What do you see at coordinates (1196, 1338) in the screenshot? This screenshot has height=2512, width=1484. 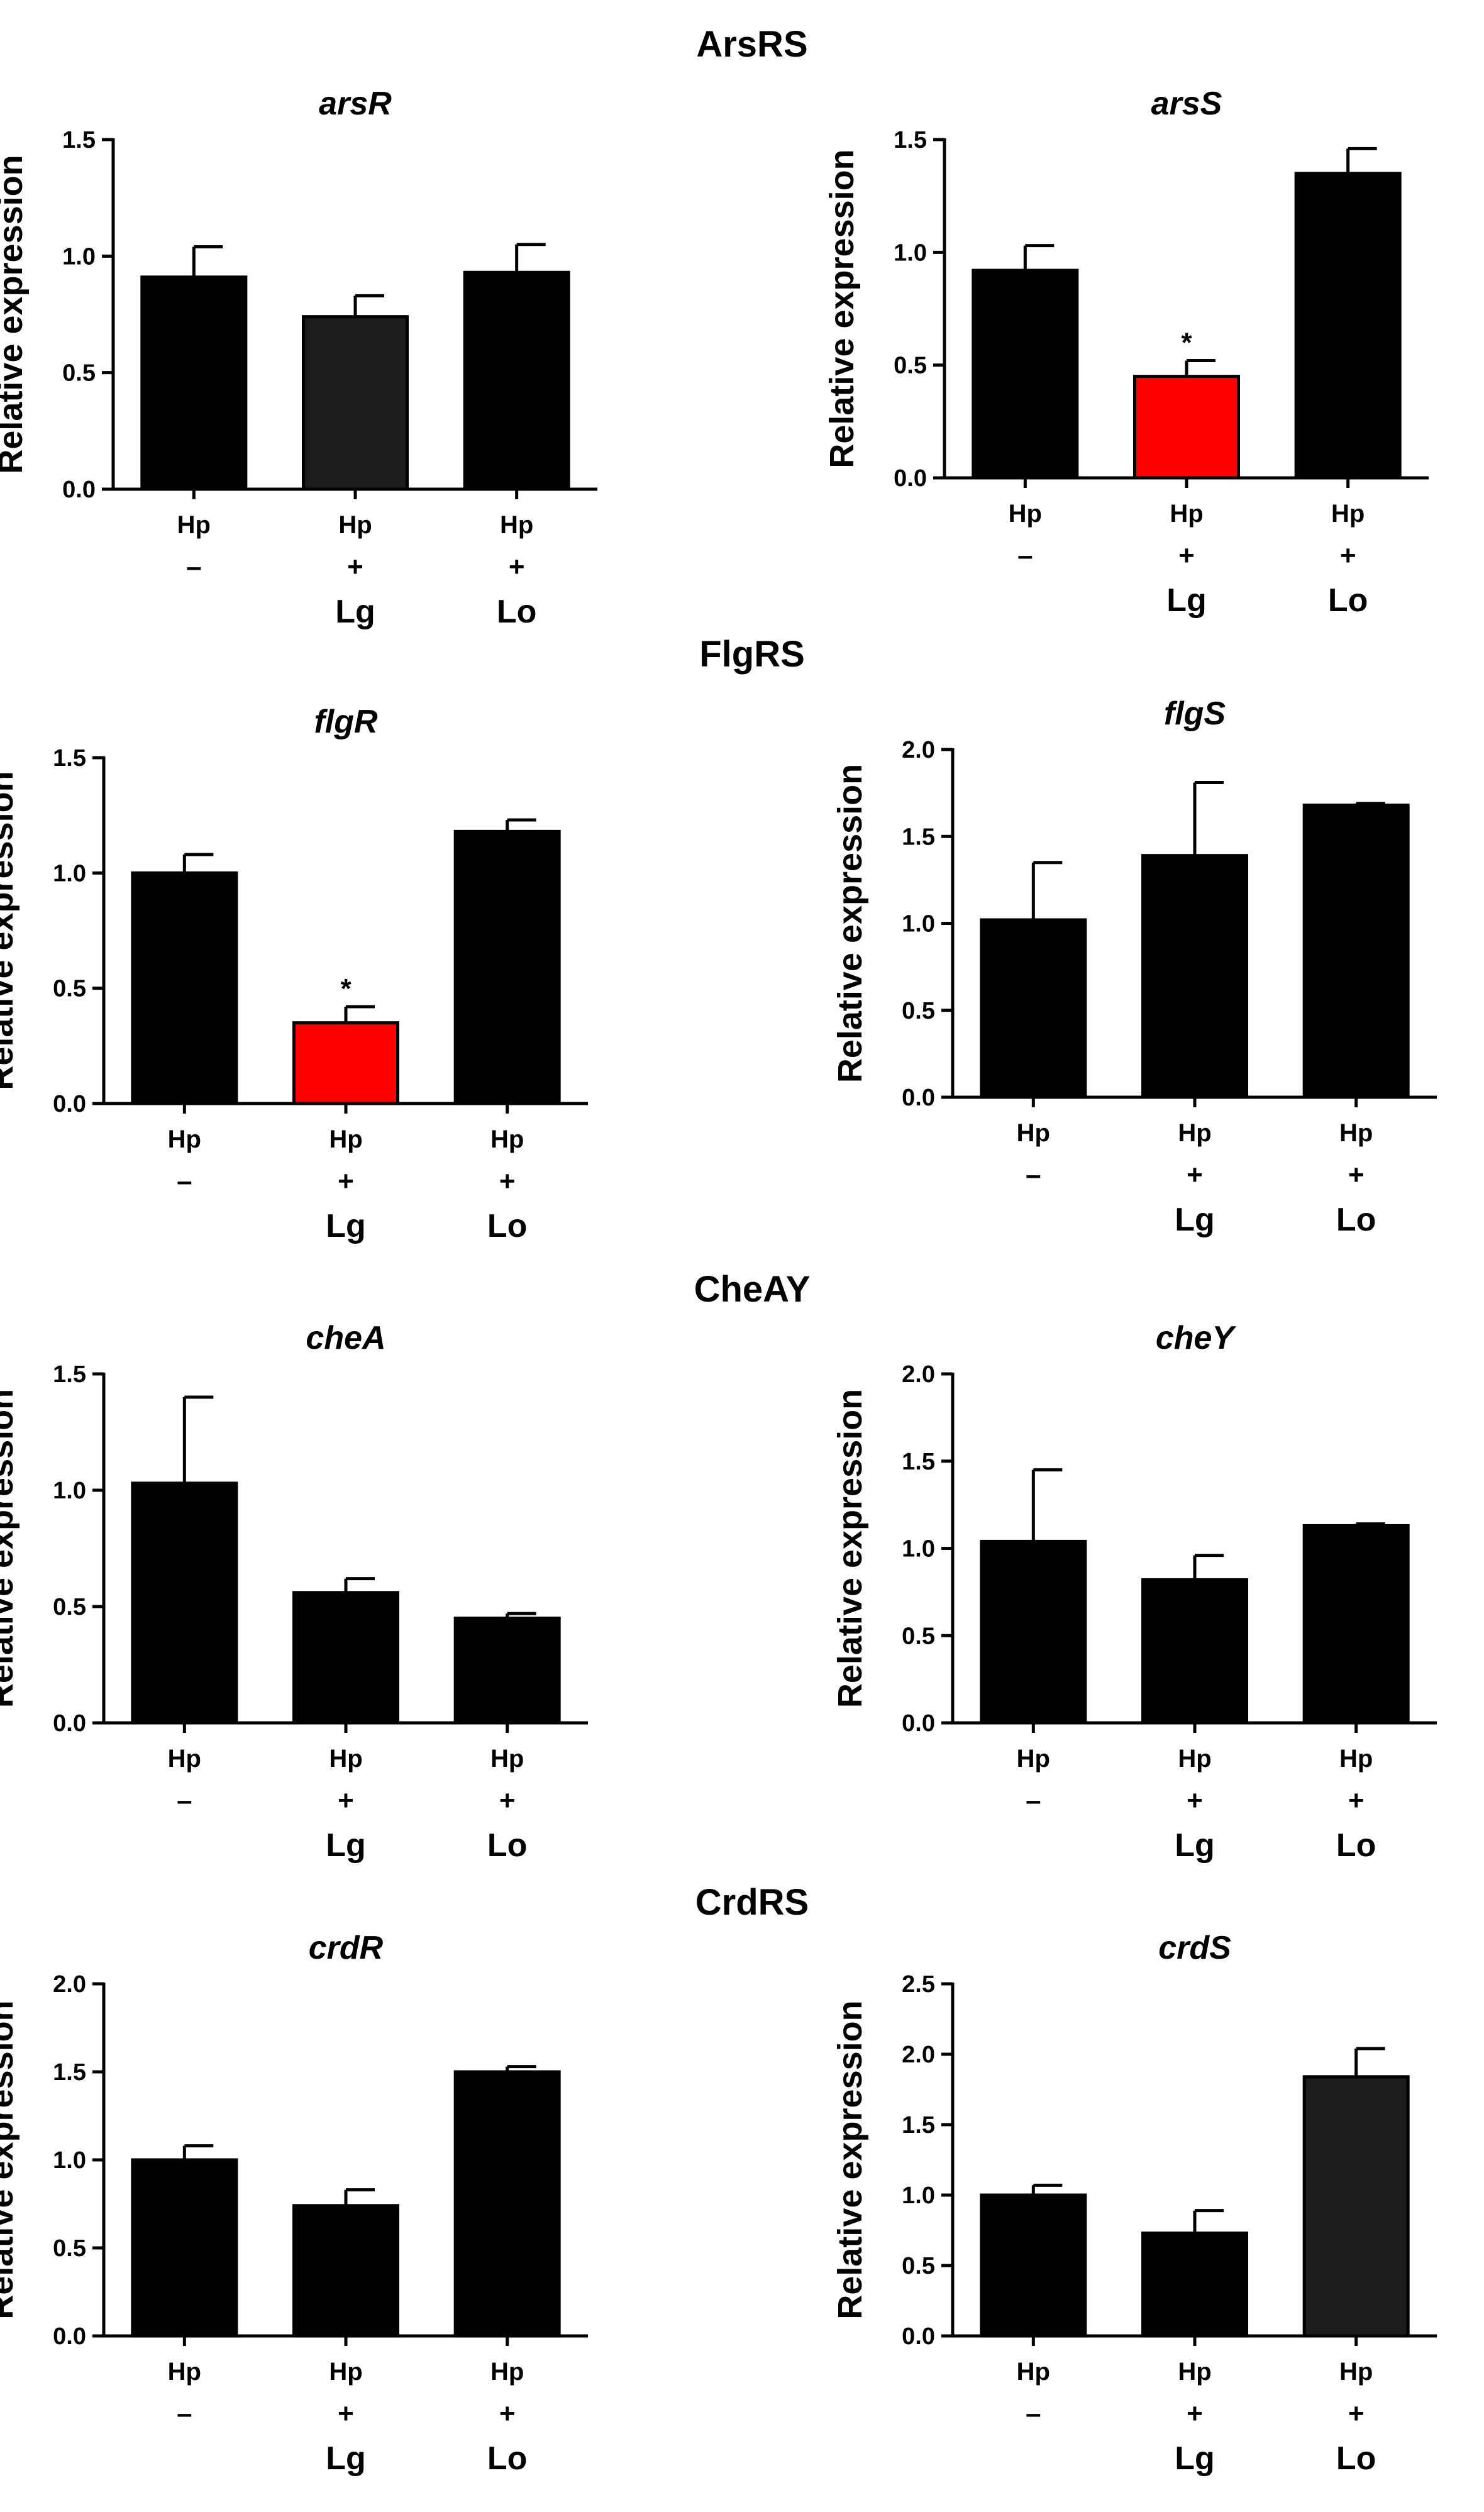 I see `chart-title: cheY` at bounding box center [1196, 1338].